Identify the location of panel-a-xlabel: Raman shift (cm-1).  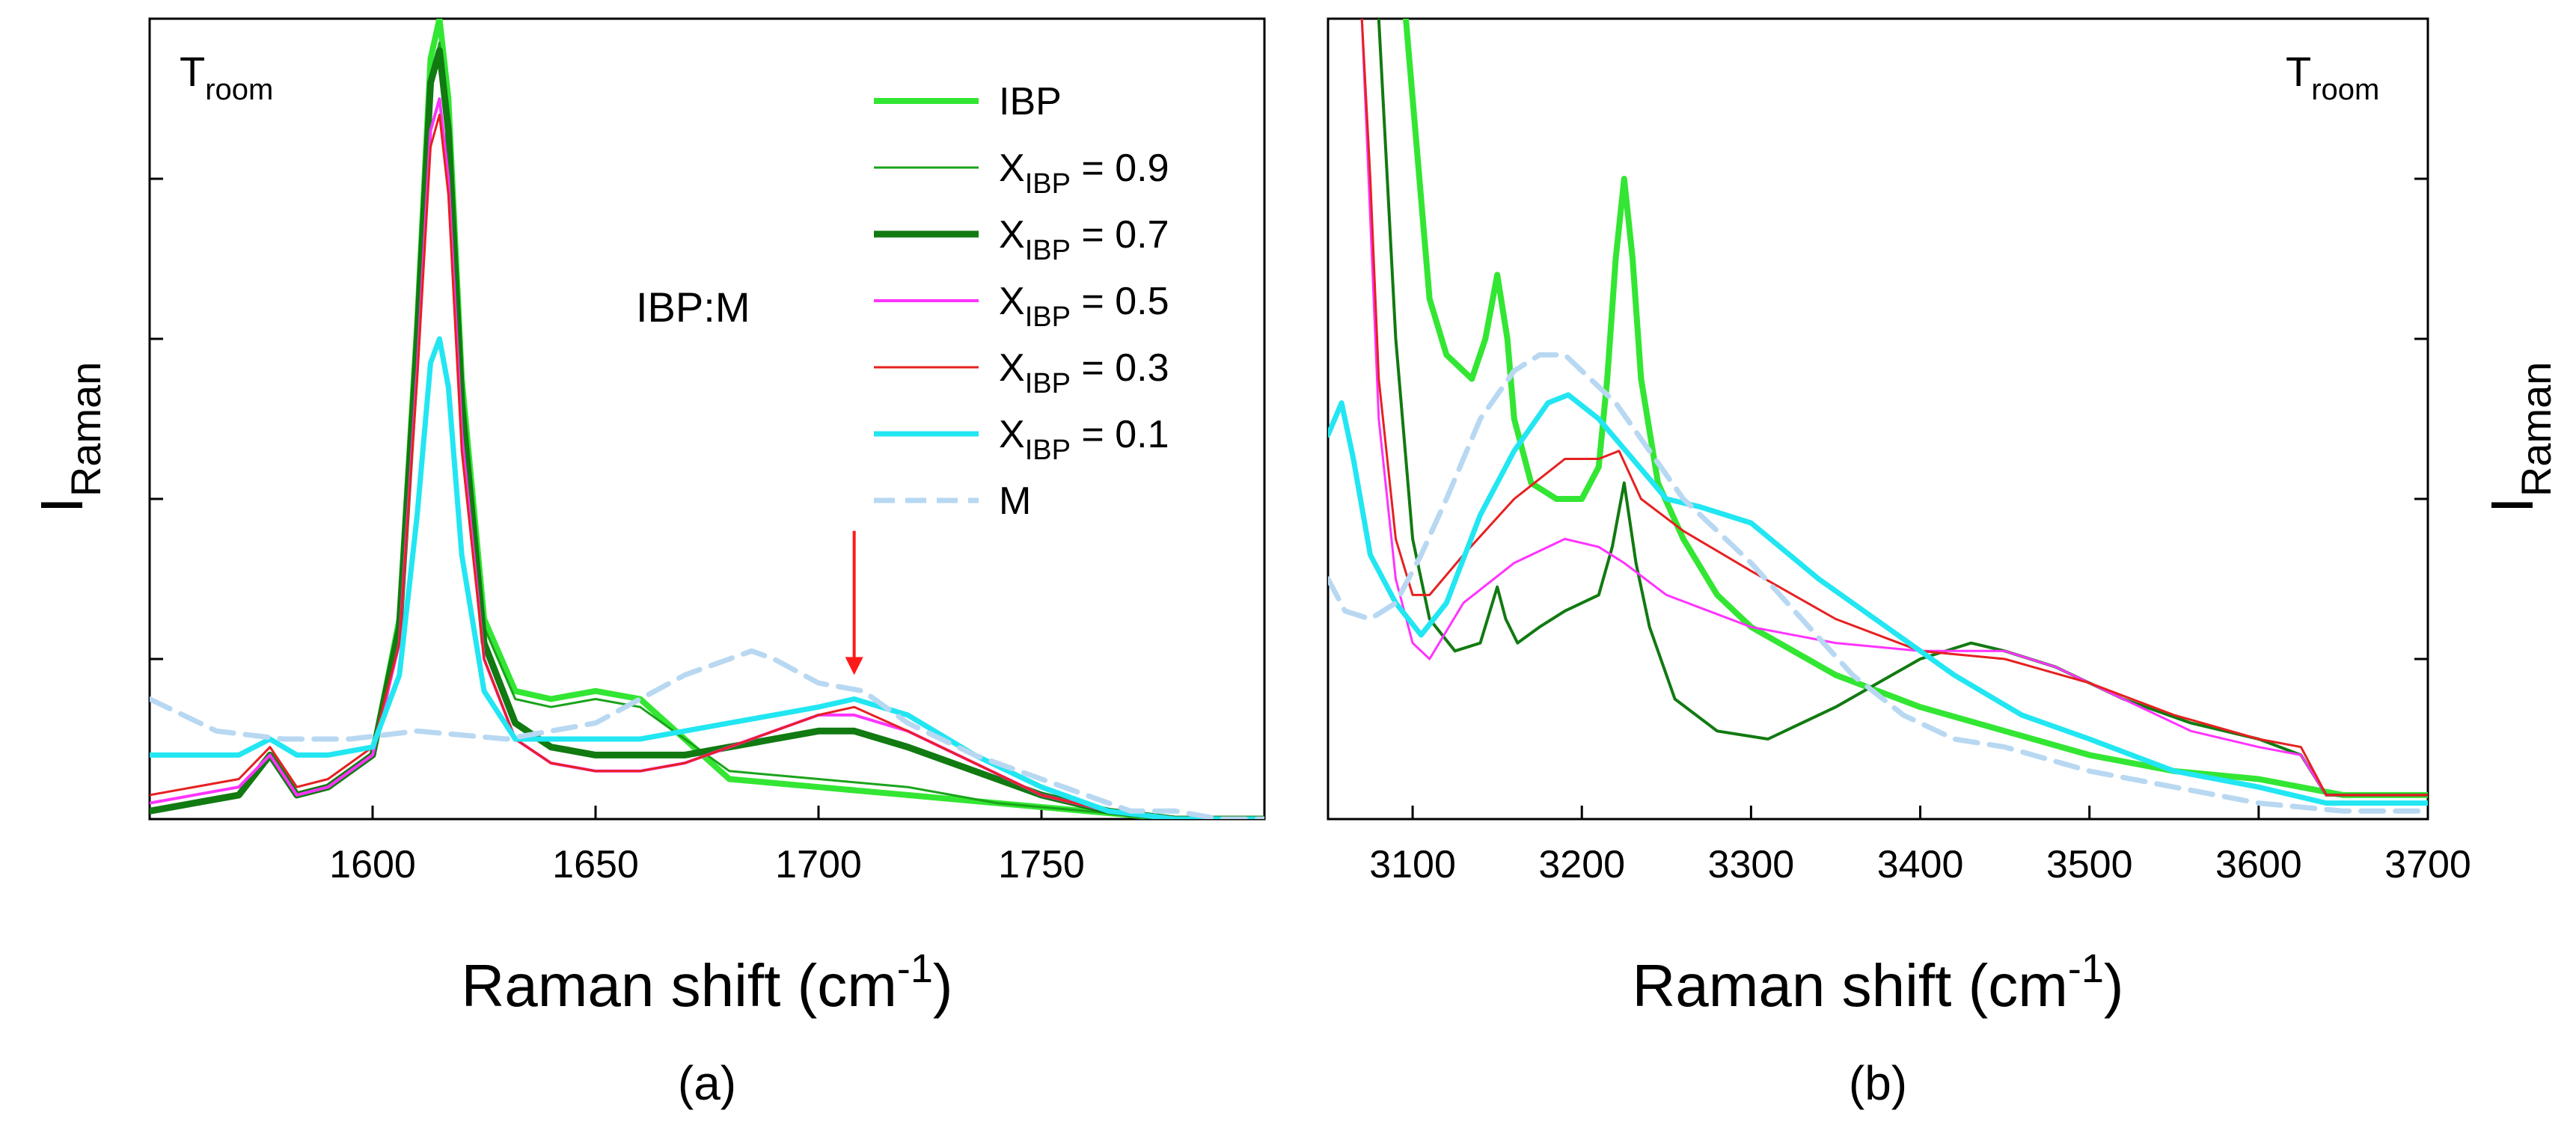
(707, 982).